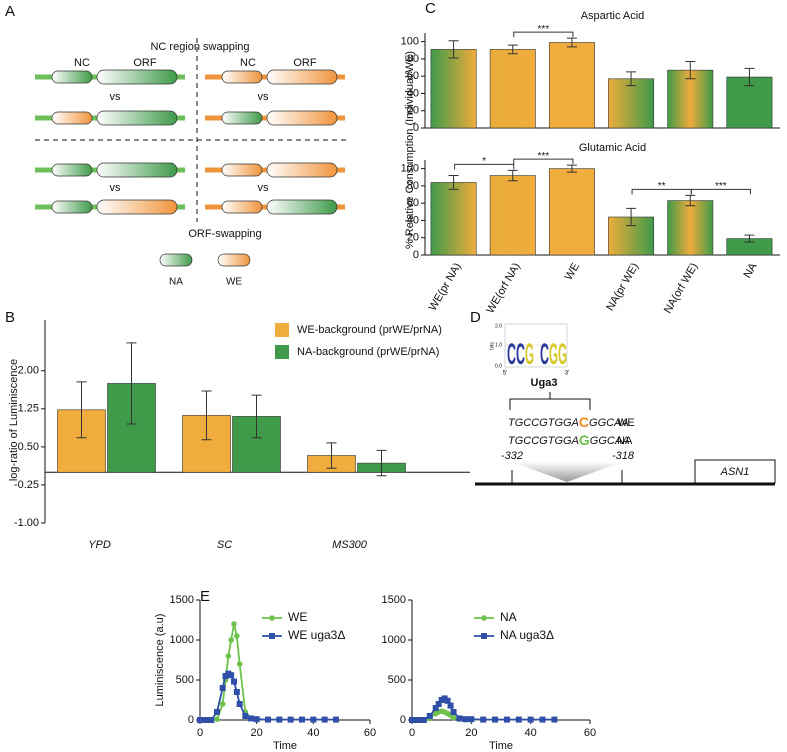 Image resolution: width=787 pixels, height=752 pixels. What do you see at coordinates (272, 636) in the screenshot?
I see `legend-marker` at bounding box center [272, 636].